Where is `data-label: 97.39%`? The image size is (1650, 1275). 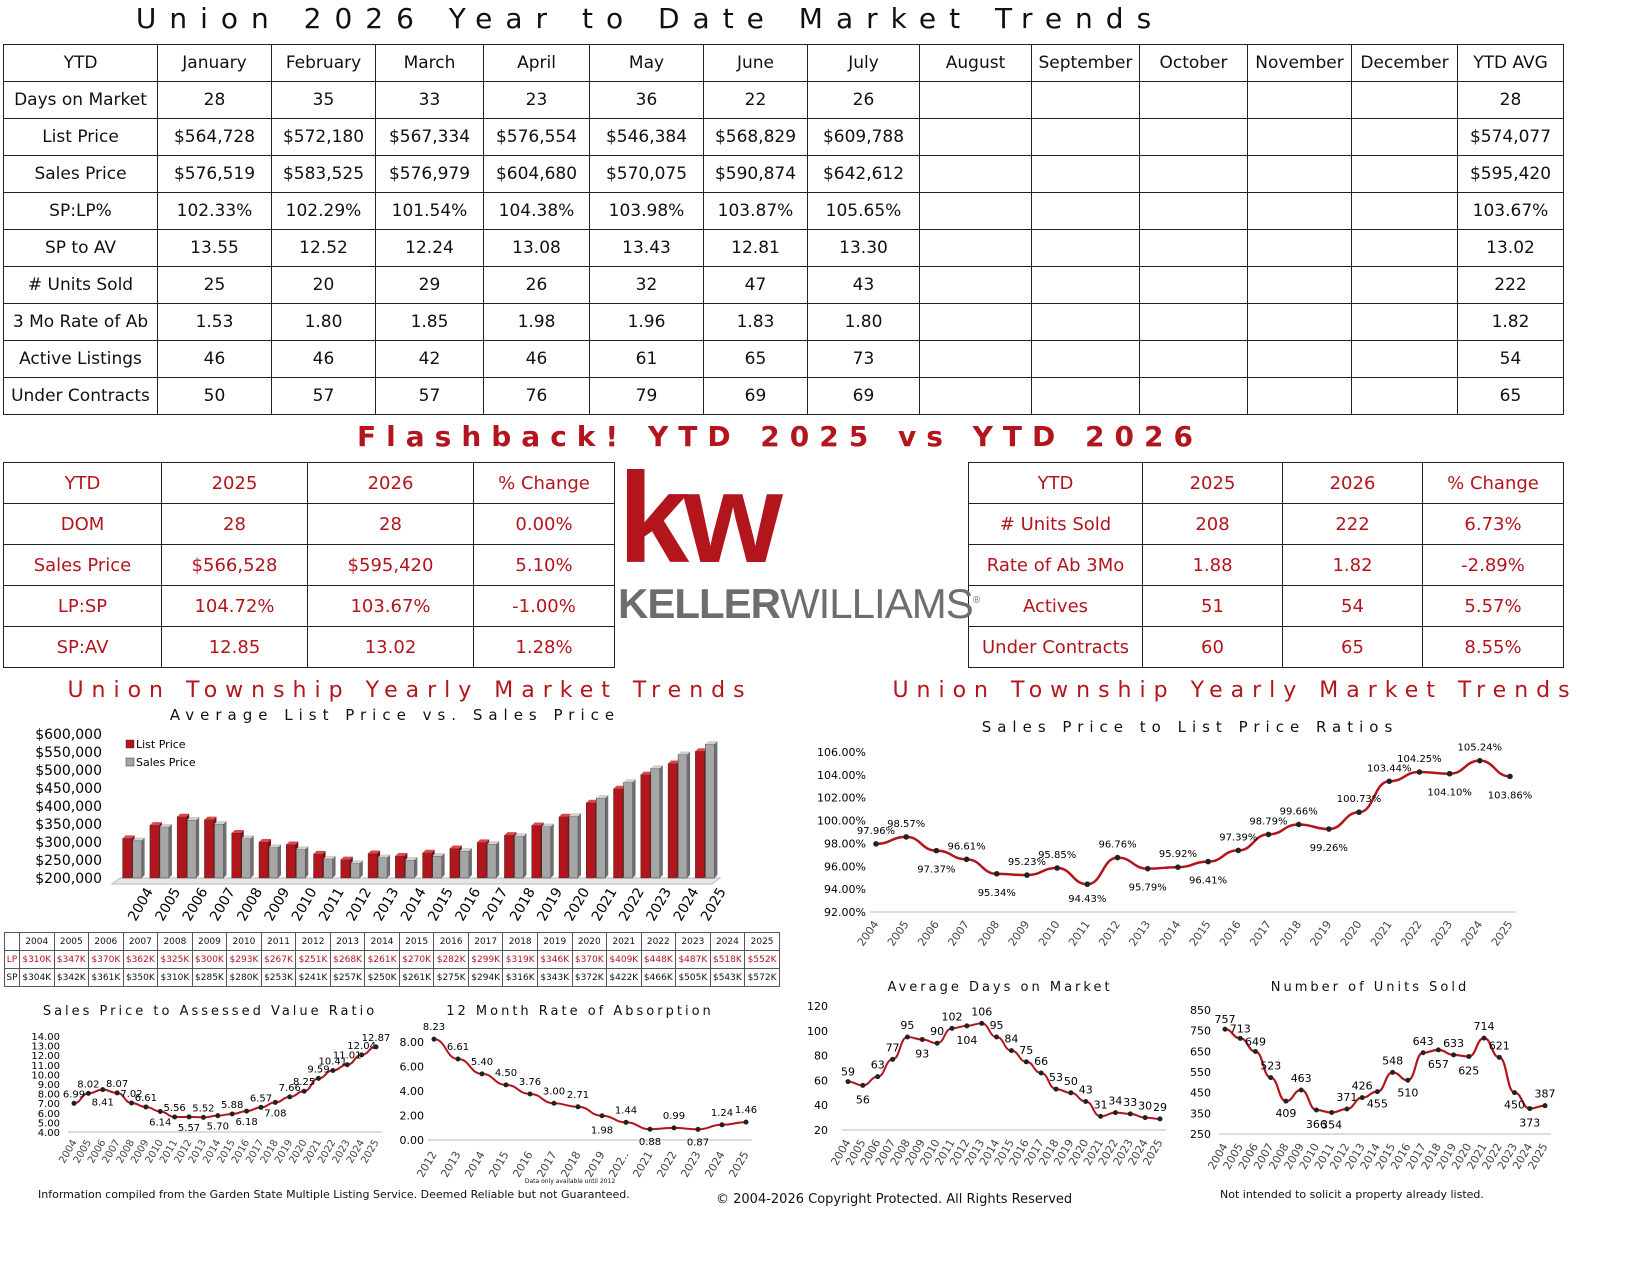 data-label: 97.39% is located at coordinates (1238, 837).